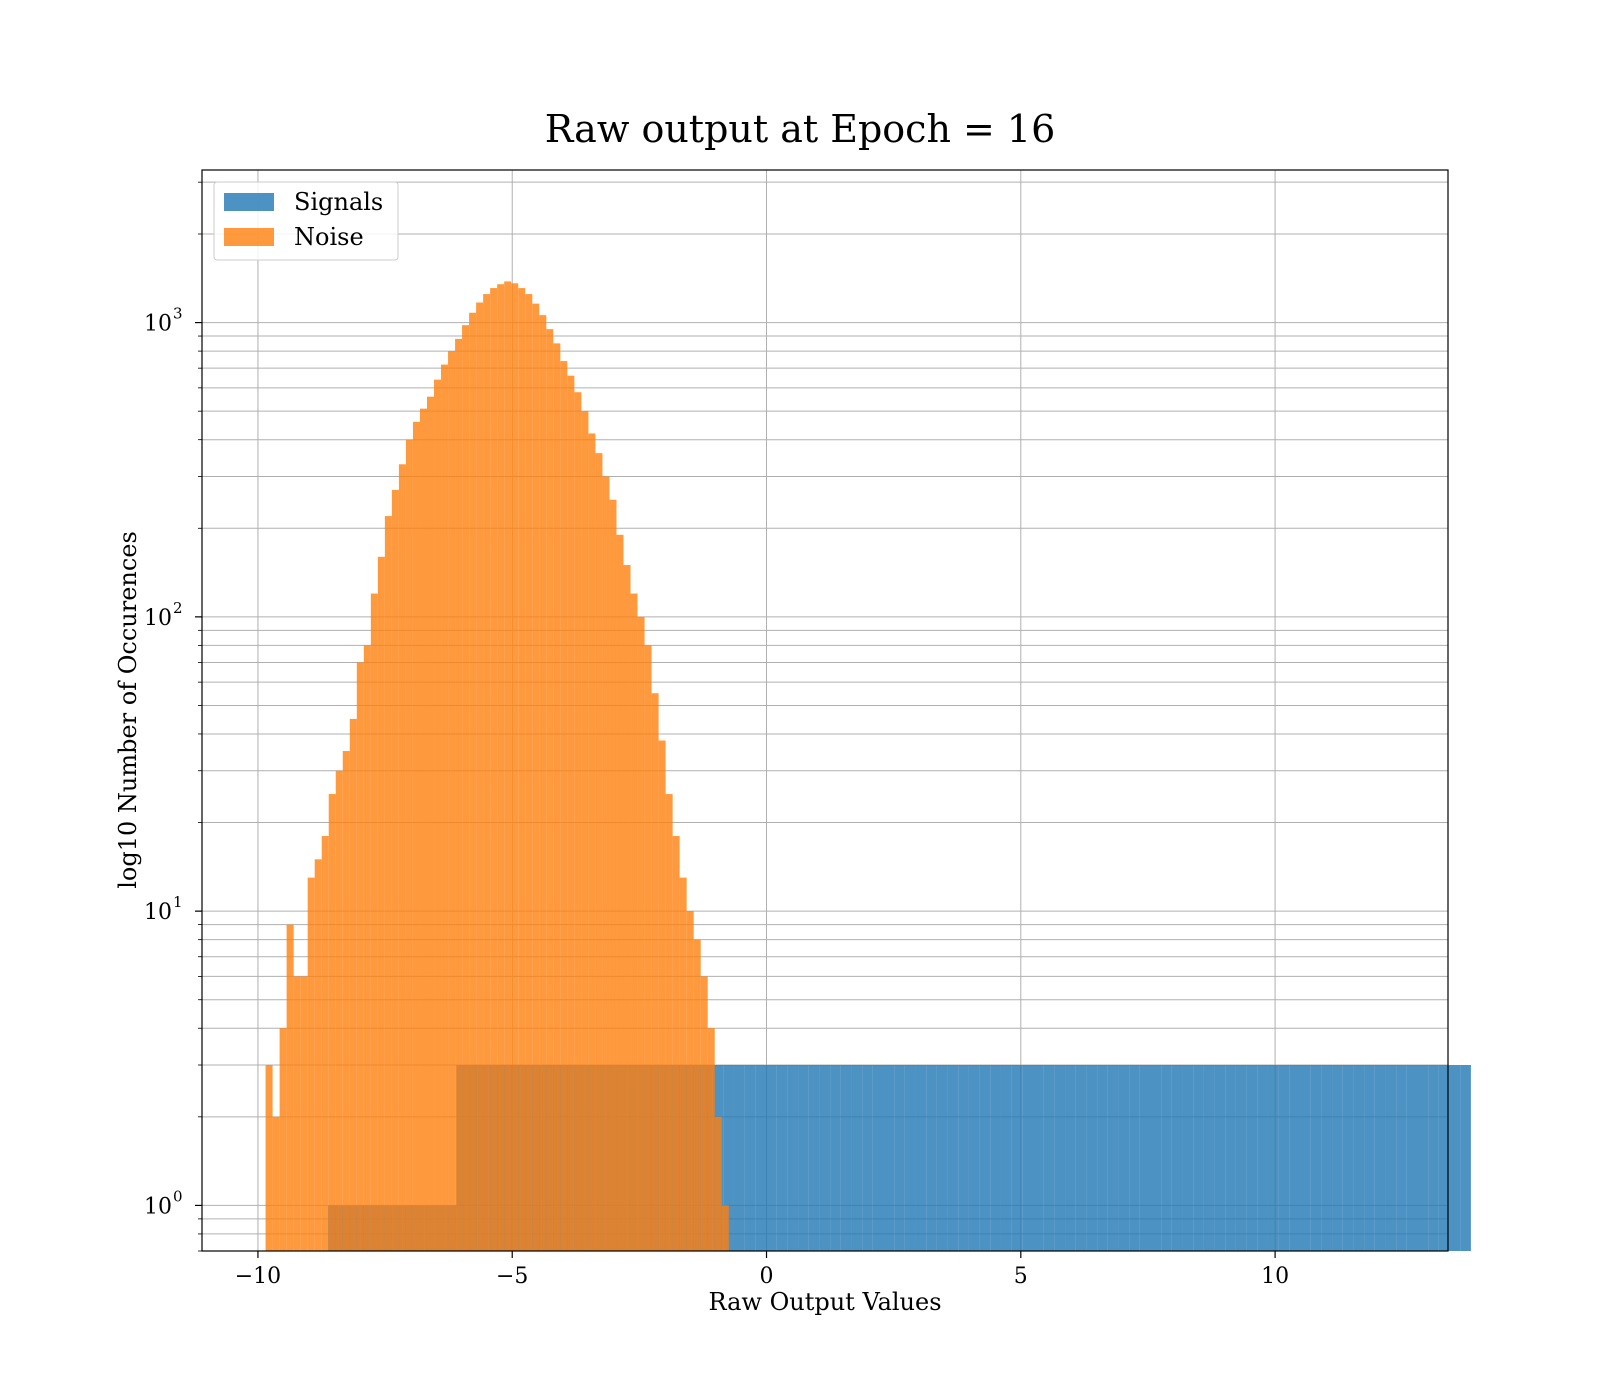  I want to click on legend-swatch-signals, so click(249, 202).